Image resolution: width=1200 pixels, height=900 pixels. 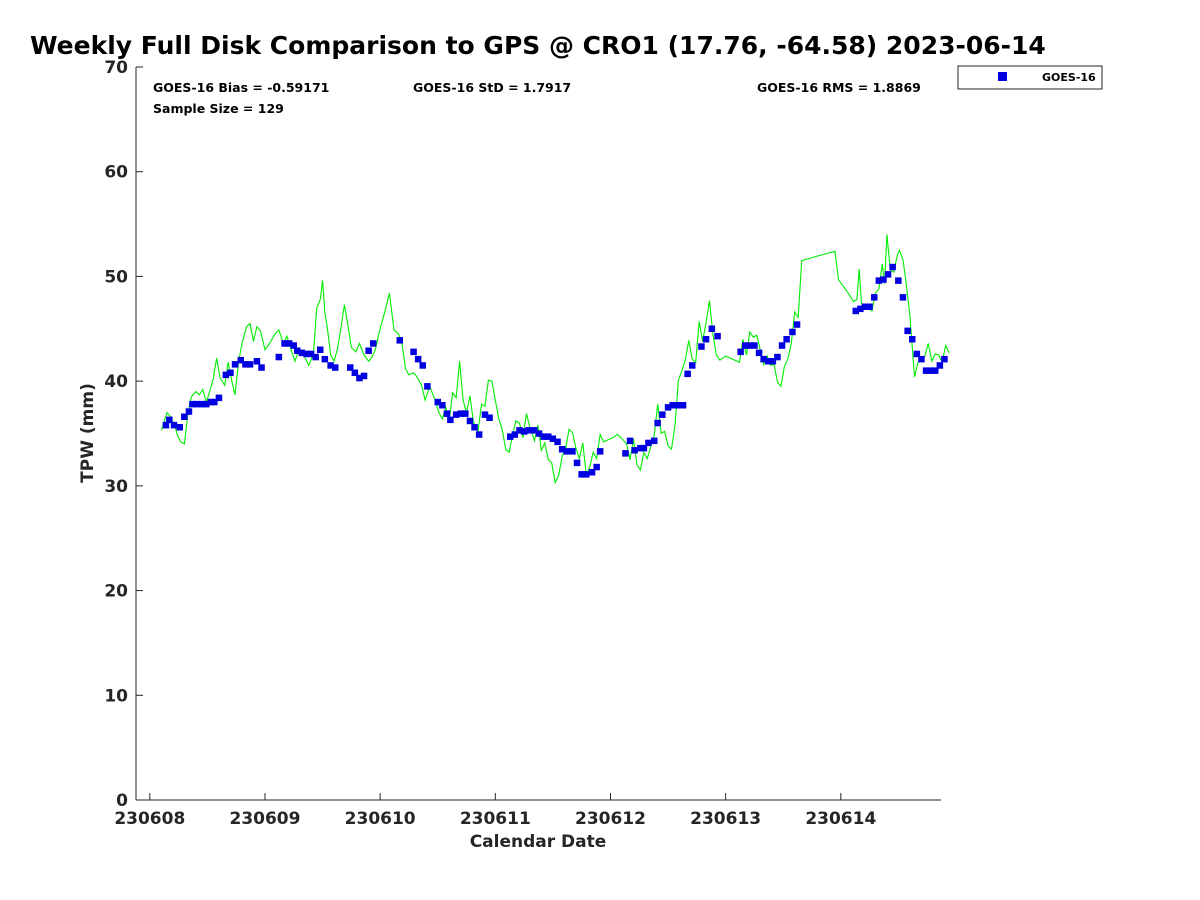 I want to click on x-tick-label: 230610, so click(x=380, y=819).